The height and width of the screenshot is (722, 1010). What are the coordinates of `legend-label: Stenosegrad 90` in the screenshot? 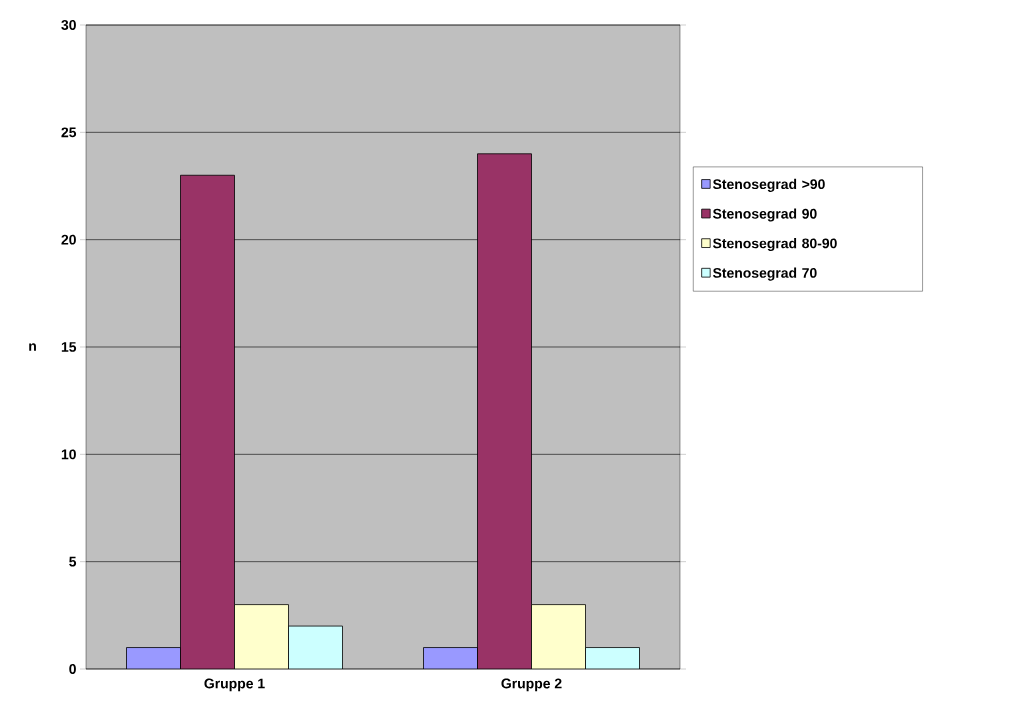 It's located at (764, 215).